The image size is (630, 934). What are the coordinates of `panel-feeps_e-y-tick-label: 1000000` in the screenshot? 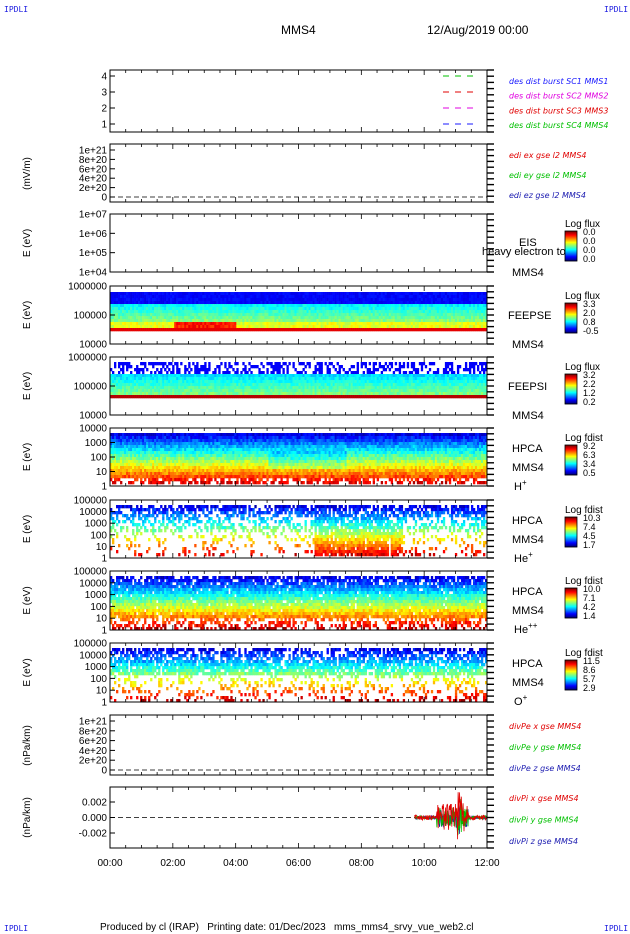 It's located at (87, 287).